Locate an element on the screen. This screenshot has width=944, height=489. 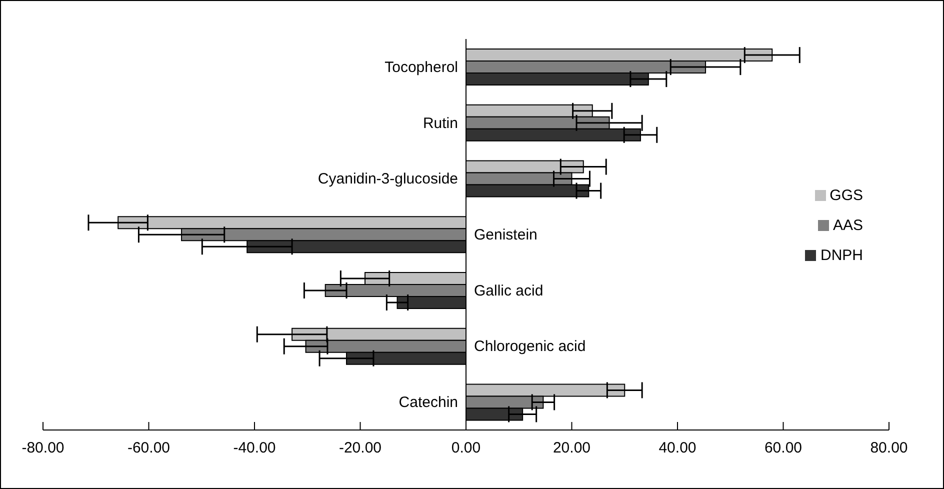
legend-label: AAS is located at coordinates (847, 225).